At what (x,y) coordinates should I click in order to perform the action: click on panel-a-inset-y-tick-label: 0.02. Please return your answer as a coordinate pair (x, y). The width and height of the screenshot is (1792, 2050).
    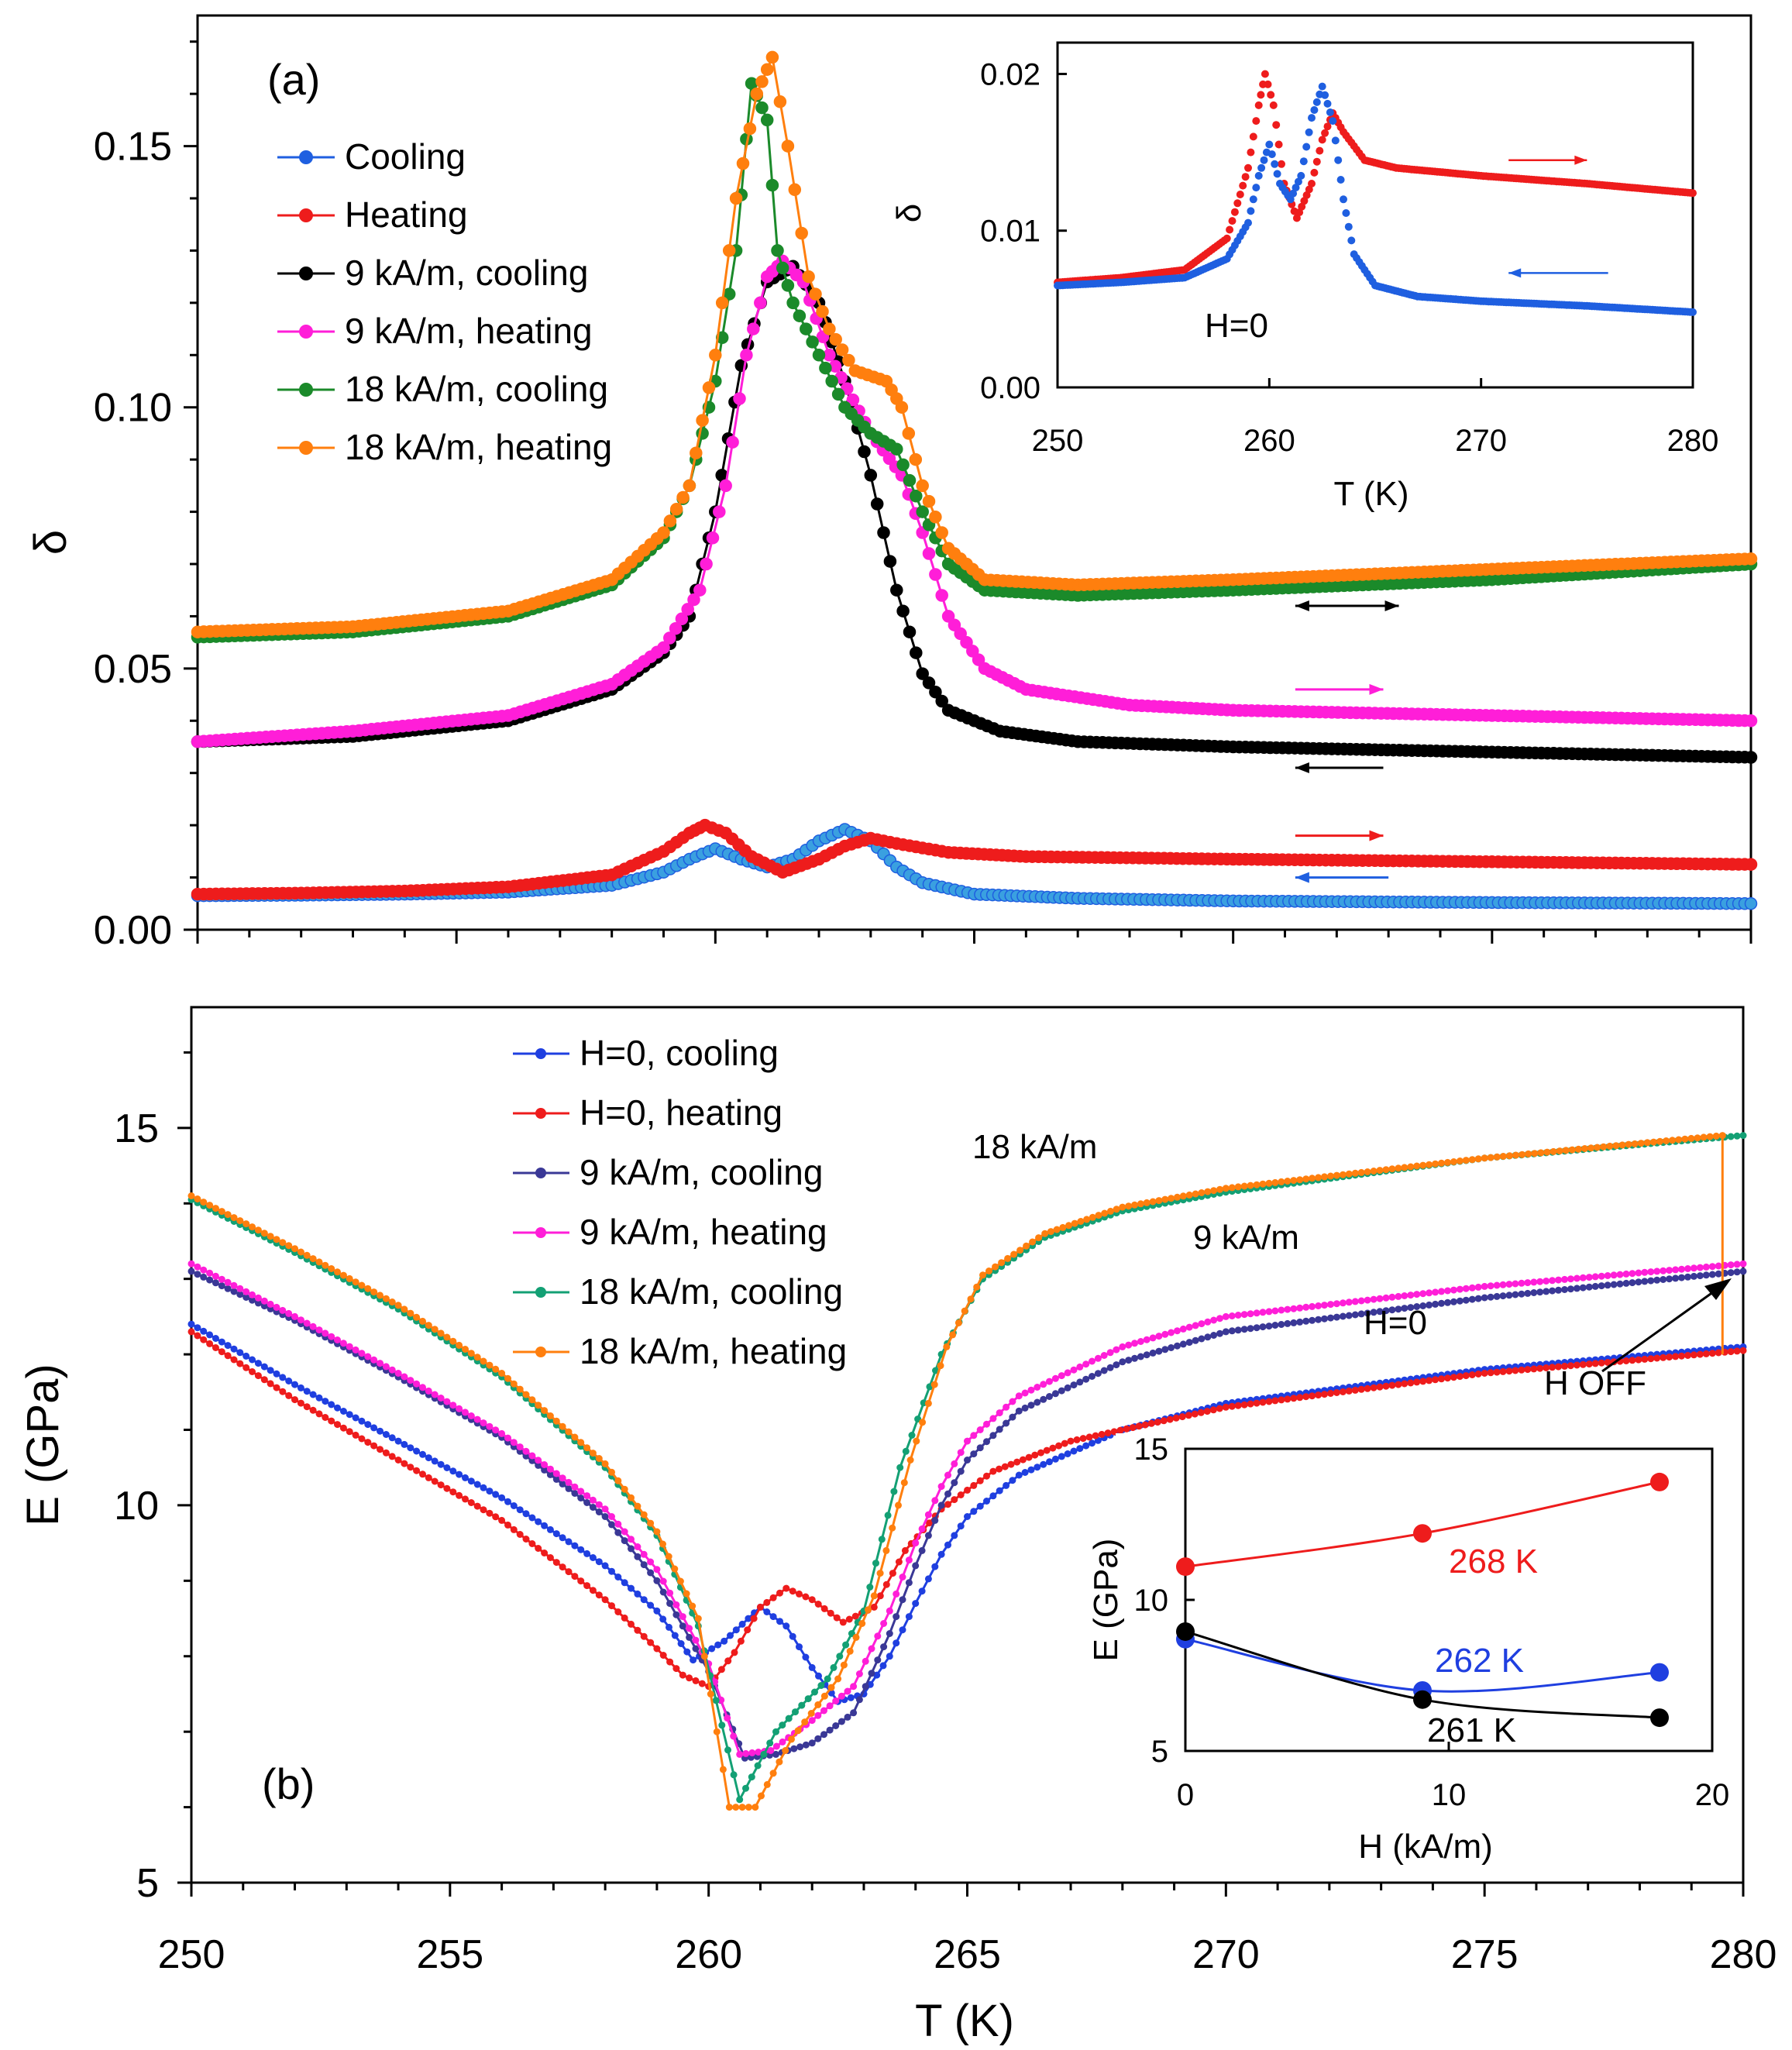
    Looking at the image, I should click on (1010, 74).